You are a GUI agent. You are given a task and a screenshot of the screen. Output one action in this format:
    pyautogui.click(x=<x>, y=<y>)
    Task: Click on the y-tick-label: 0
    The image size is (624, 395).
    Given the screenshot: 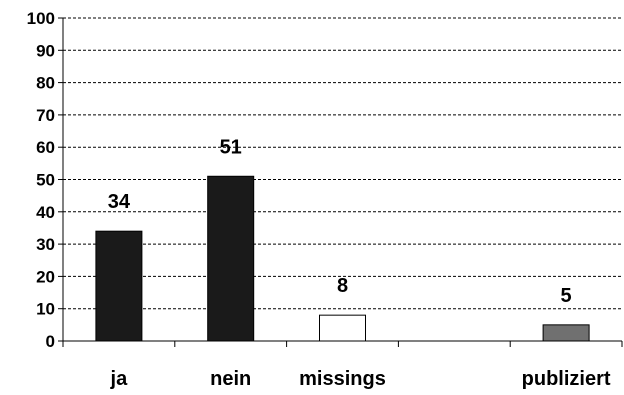 What is the action you would take?
    pyautogui.click(x=50, y=341)
    